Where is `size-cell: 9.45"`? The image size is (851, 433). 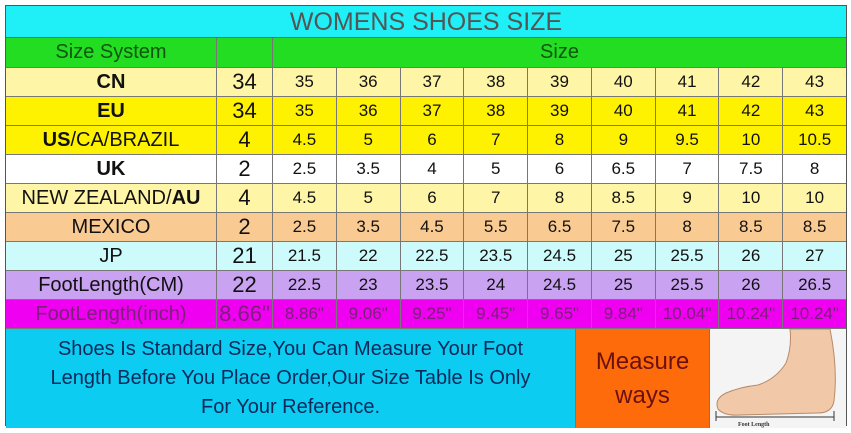 size-cell: 9.45" is located at coordinates (496, 314).